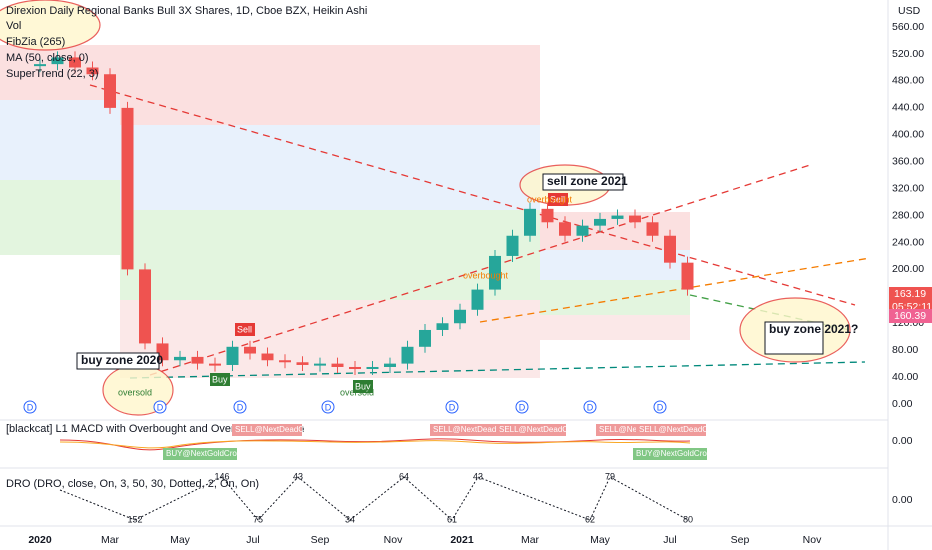 The height and width of the screenshot is (550, 932). I want to click on price-tag-text: 160.39, so click(910, 316).